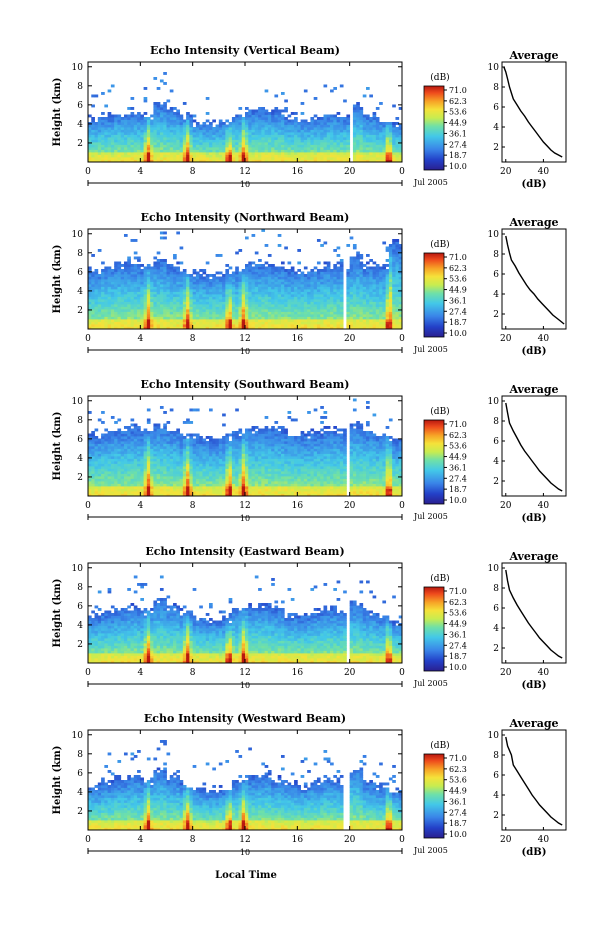 This screenshot has width=616, height=929. Describe the element at coordinates (298, 172) in the screenshot. I see `x-tick-label: 16` at that location.